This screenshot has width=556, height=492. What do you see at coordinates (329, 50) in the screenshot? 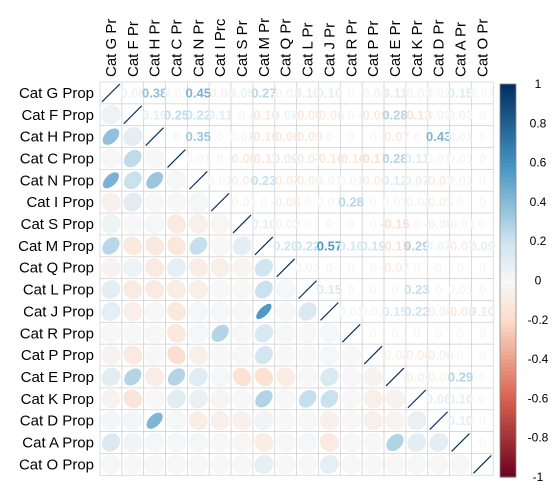
I see `column-label: Cat J Pr` at bounding box center [329, 50].